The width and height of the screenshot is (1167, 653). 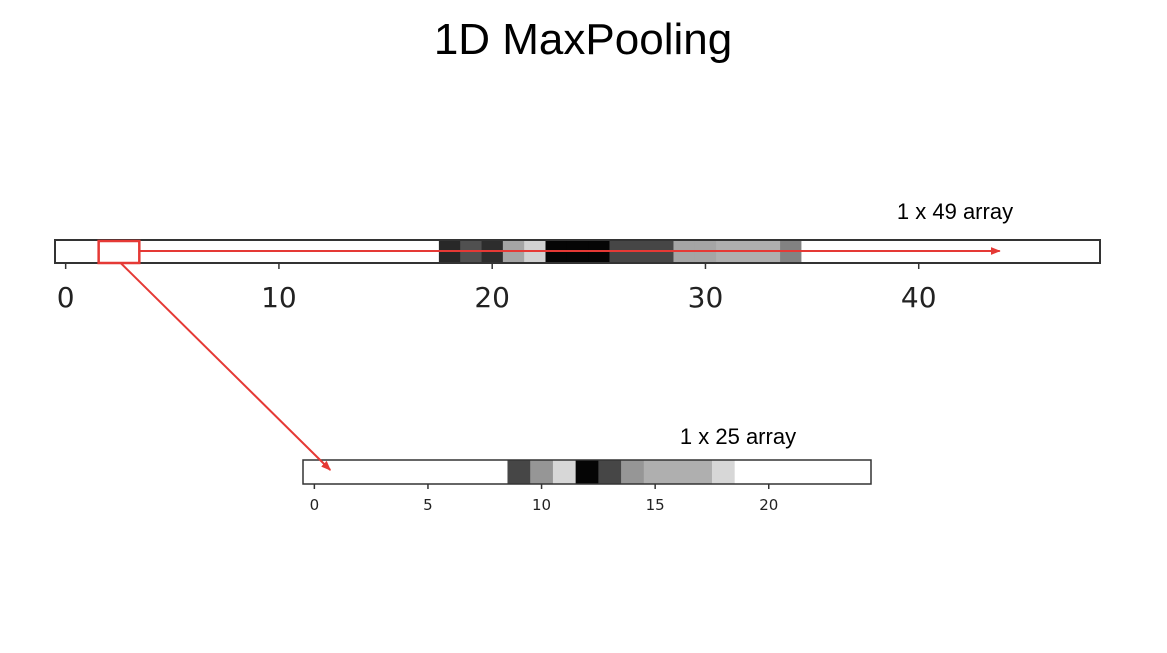 What do you see at coordinates (315, 505) in the screenshot?
I see `output-array-tick-label: 0` at bounding box center [315, 505].